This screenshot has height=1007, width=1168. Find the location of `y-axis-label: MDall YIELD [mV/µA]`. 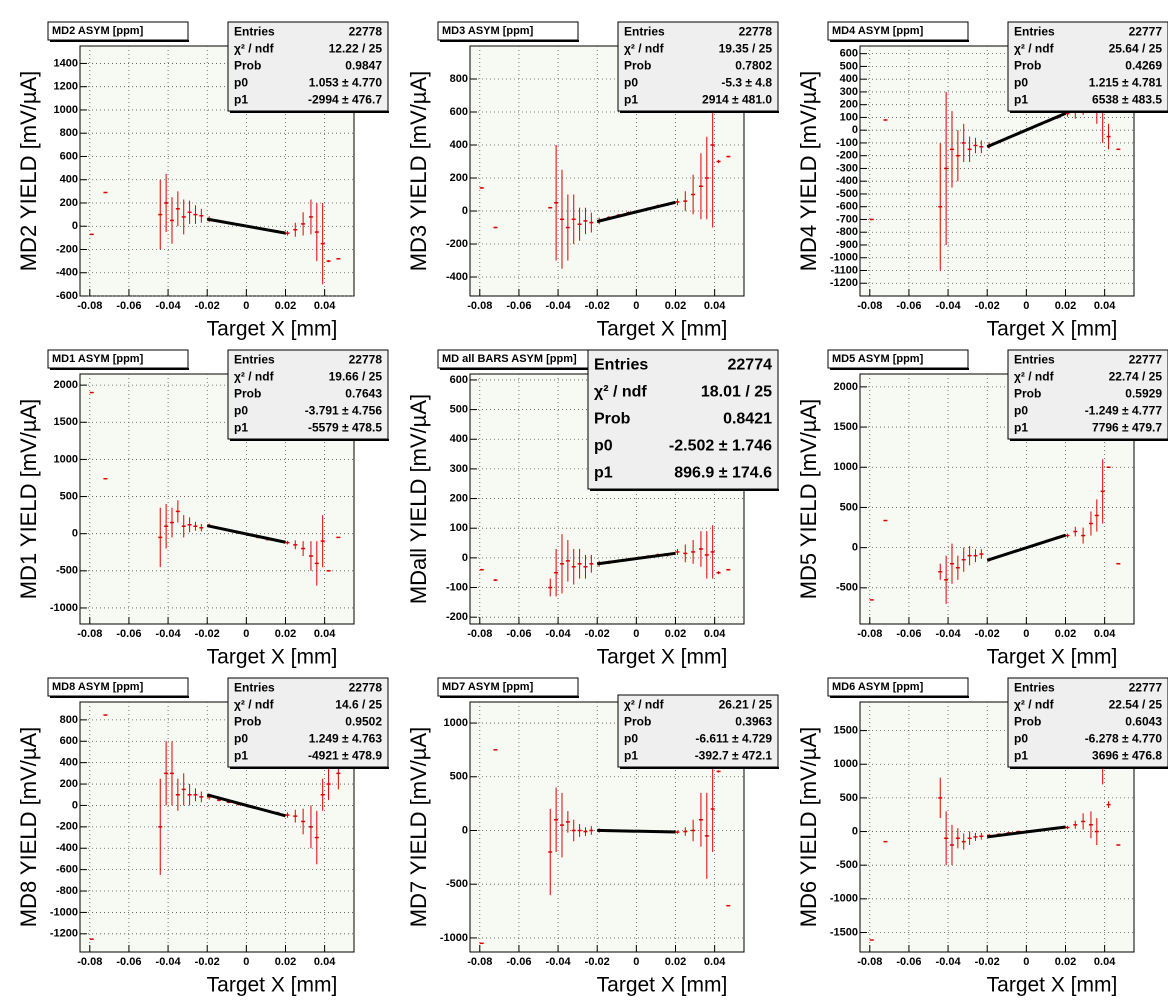

y-axis-label: MDall YIELD [mV/µA] is located at coordinates (418, 499).